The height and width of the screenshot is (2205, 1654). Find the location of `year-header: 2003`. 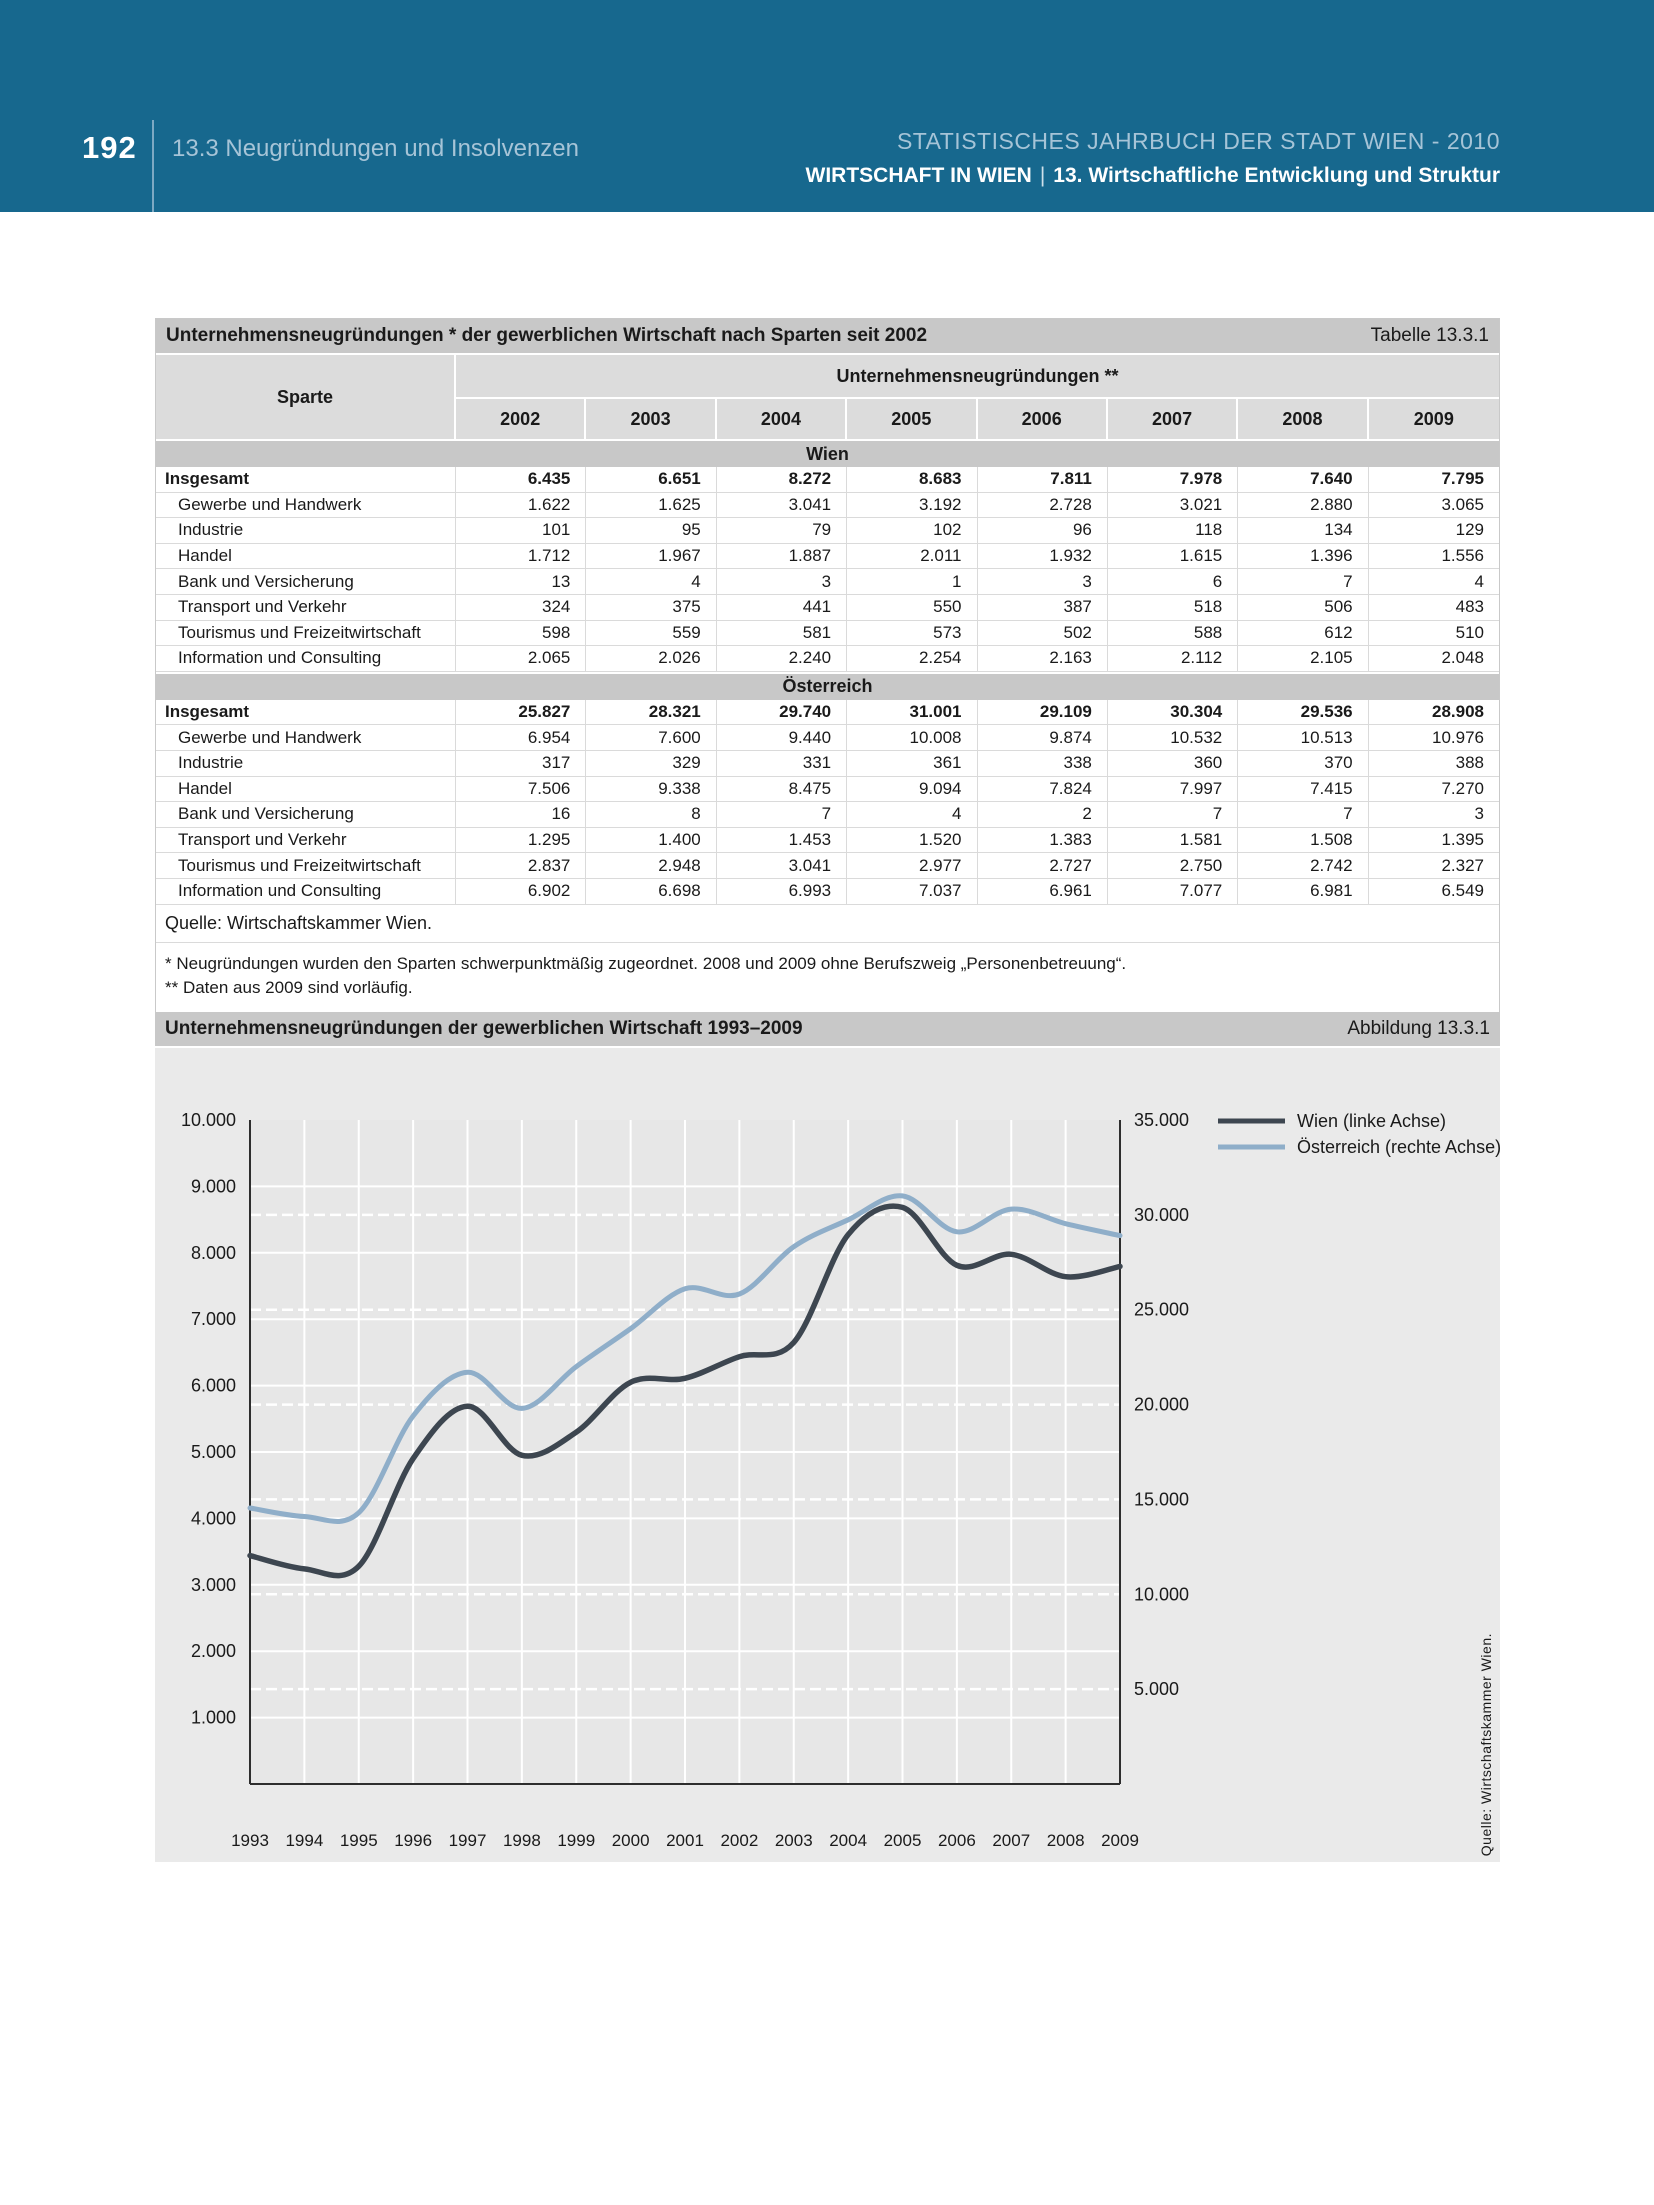

year-header: 2003 is located at coordinates (651, 419).